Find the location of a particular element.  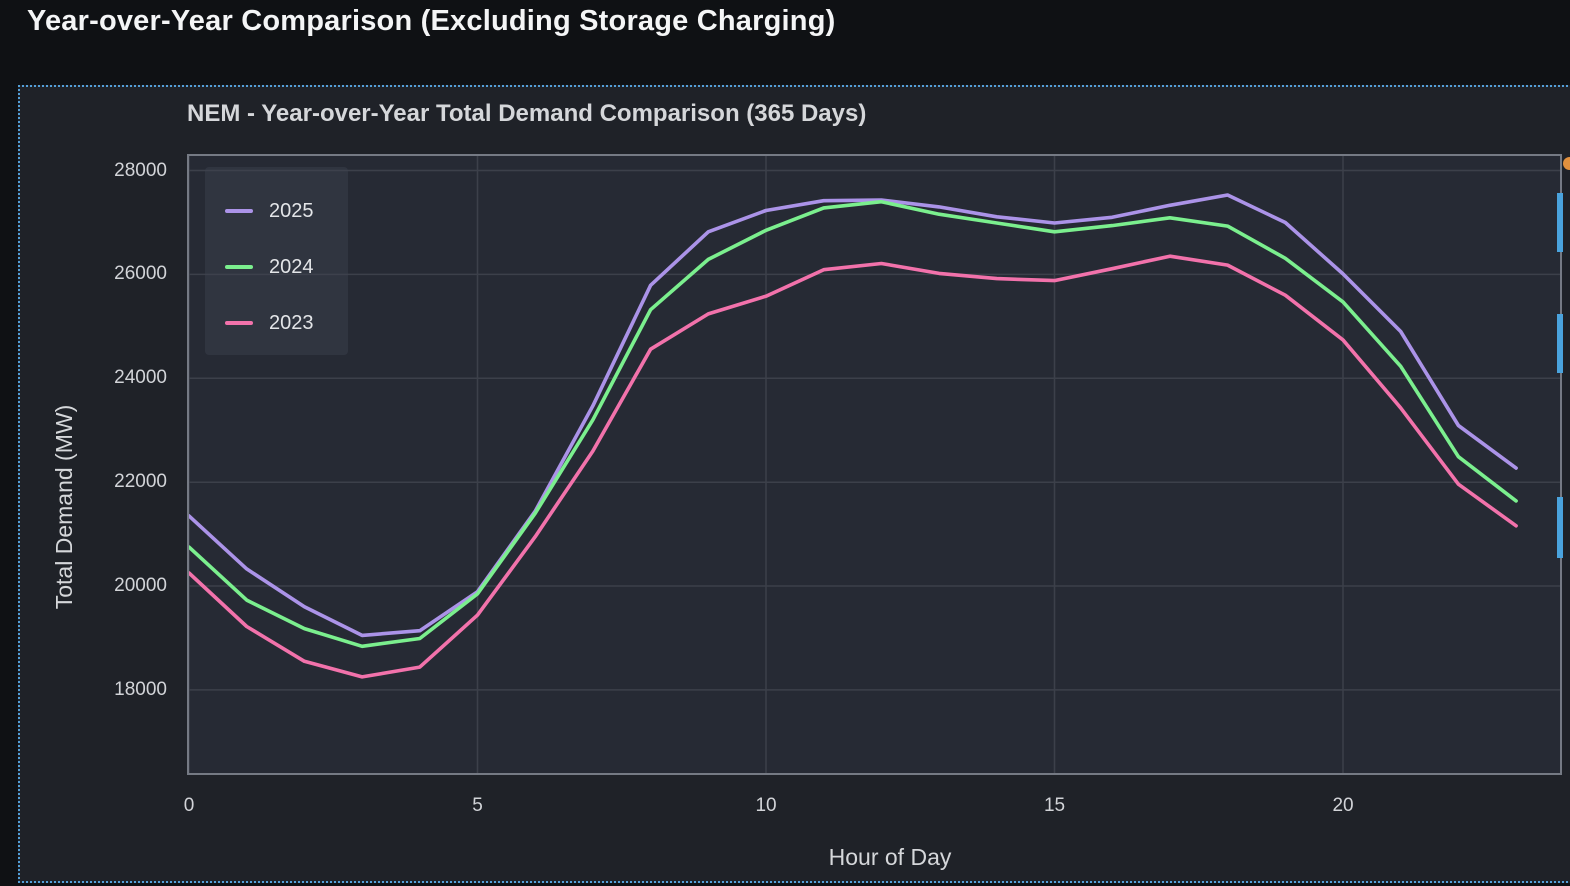

legend-item-2024: 2024 is located at coordinates (286, 267).